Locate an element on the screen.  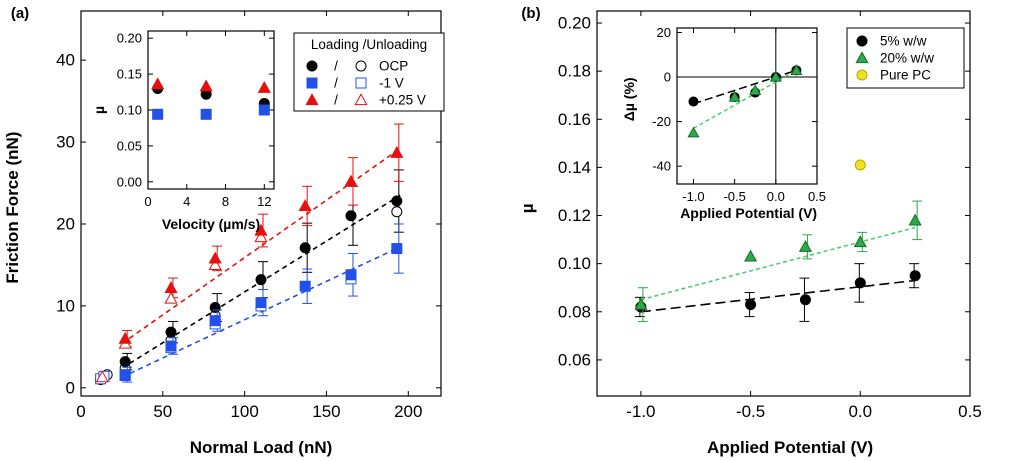
inset-a-ylabel: µ is located at coordinates (99, 110).